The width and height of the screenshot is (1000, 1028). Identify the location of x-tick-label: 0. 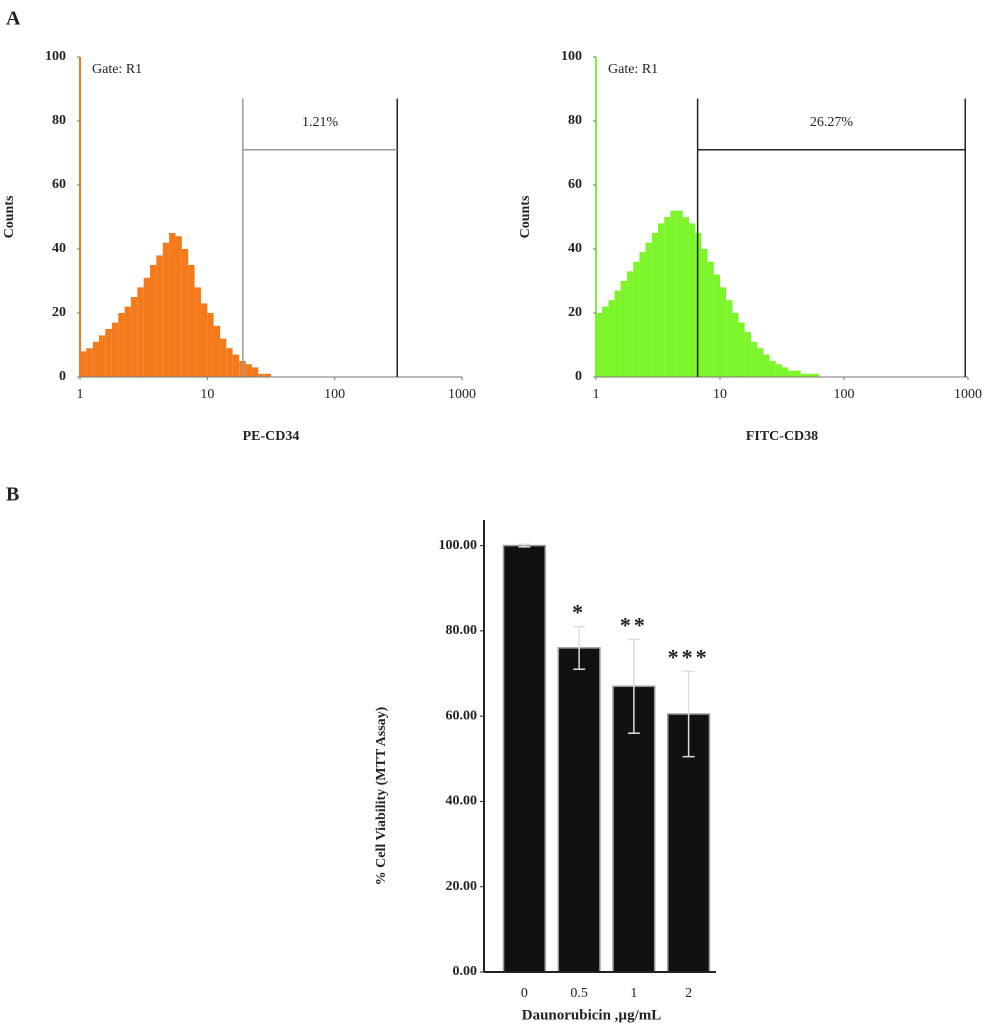
(524, 993).